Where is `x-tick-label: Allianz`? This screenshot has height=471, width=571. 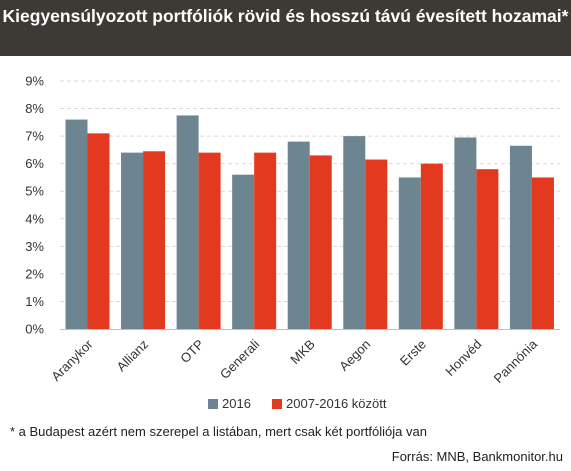 x-tick-label: Allianz is located at coordinates (132, 356).